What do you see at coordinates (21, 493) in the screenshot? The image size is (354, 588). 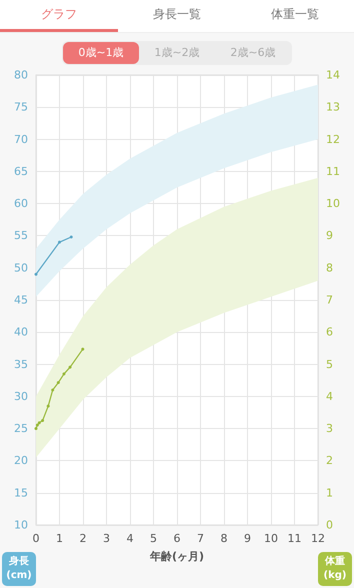 I see `y-tick-label: 15` at bounding box center [21, 493].